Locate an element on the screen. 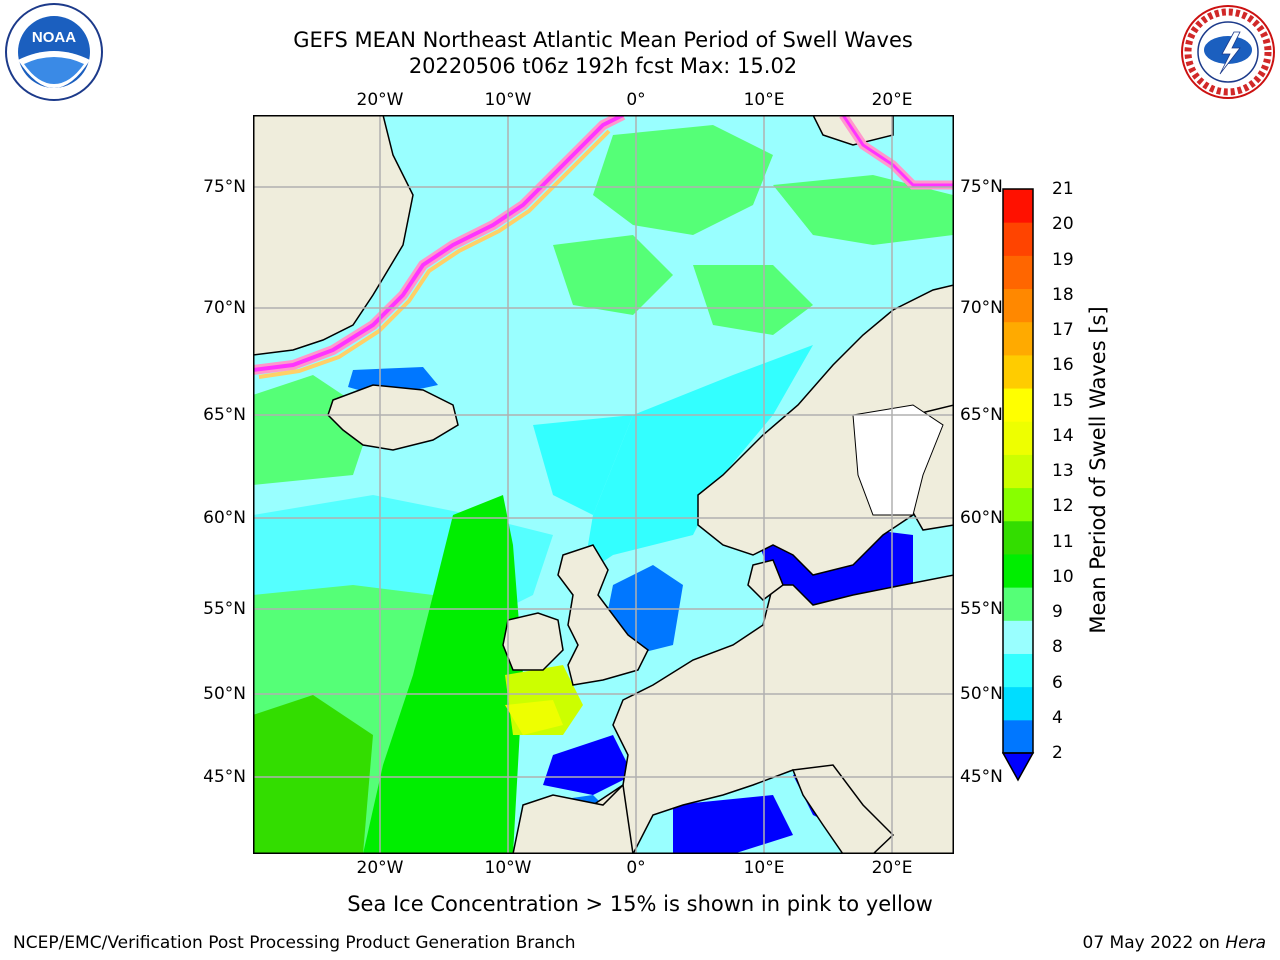 This screenshot has height=960, width=1280. left-tick-65n: 65°N is located at coordinates (224, 415).